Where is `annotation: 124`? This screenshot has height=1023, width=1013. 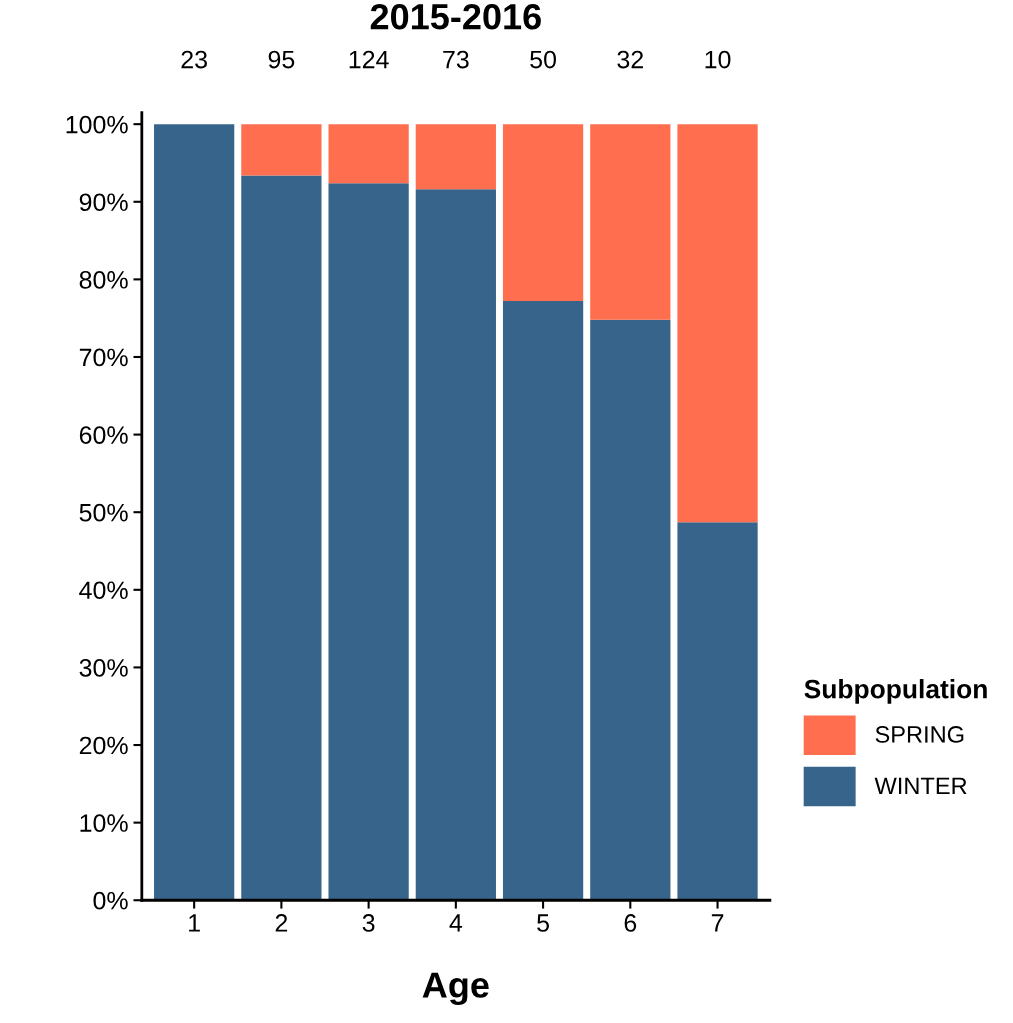 annotation: 124 is located at coordinates (369, 59).